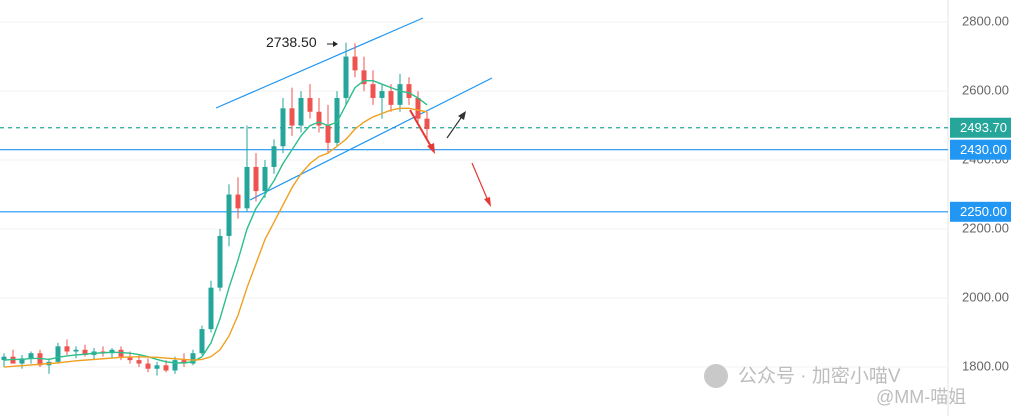 This screenshot has width=1011, height=416. Describe the element at coordinates (980, 169) in the screenshot. I see `level-labels: 2493.70 2430.00 2250.00` at that location.